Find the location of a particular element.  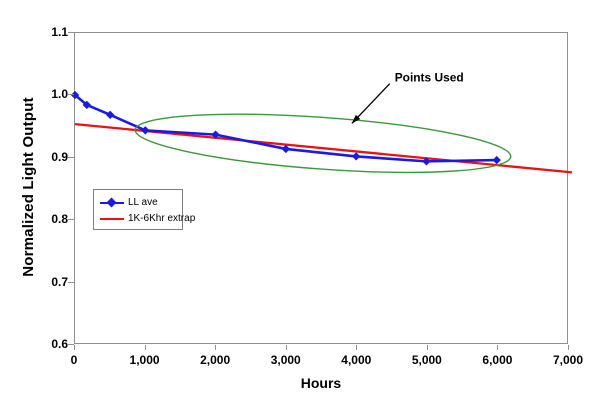

y-tick-label: 0.6 is located at coordinates (59, 344).